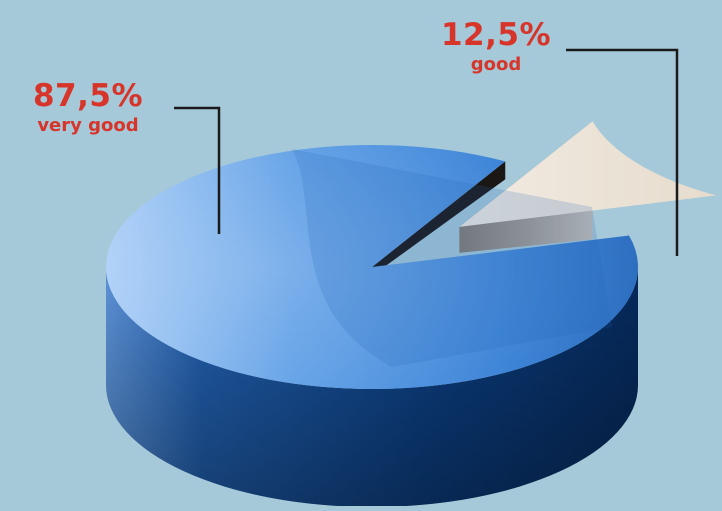 This screenshot has height=511, width=722. Describe the element at coordinates (88, 96) in the screenshot. I see `data-label-very-good-value: 87,5%` at that location.